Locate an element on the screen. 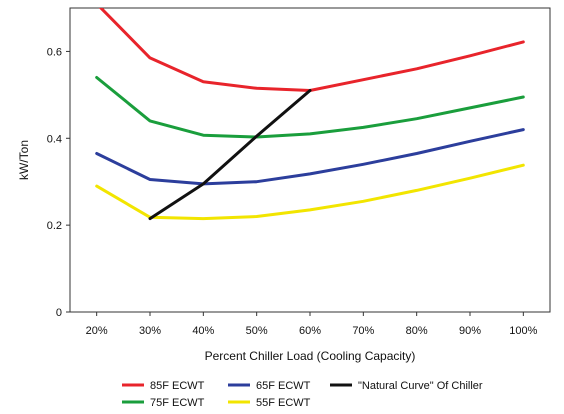 This screenshot has width=564, height=414. x-tick-label: 20% is located at coordinates (97, 331).